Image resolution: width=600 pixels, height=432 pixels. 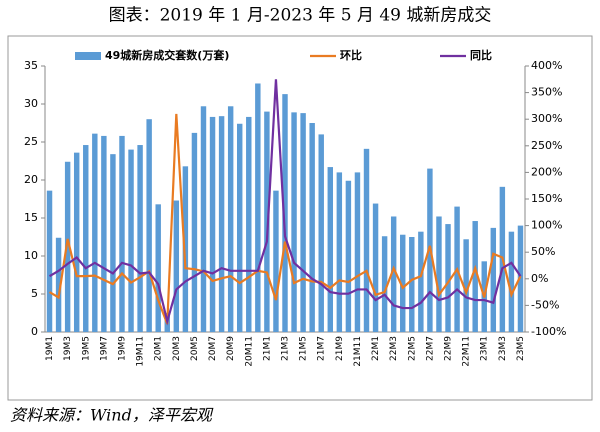 I want to click on x-tick-label: 23M5, so click(x=521, y=348).